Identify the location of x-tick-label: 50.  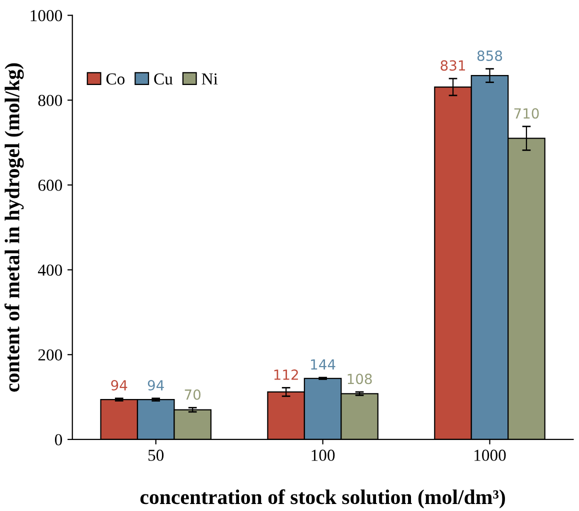
(156, 455).